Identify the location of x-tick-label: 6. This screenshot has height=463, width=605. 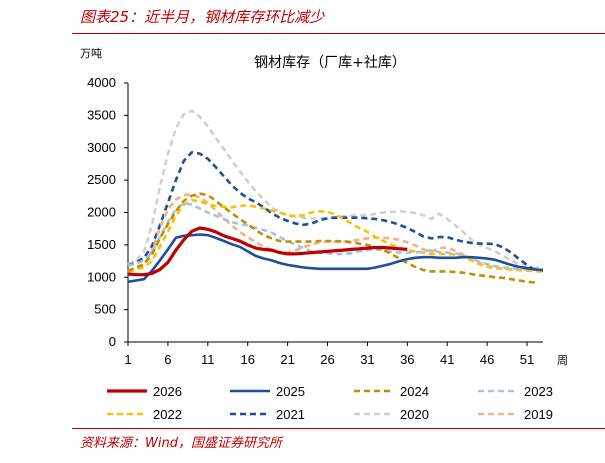
(167, 359).